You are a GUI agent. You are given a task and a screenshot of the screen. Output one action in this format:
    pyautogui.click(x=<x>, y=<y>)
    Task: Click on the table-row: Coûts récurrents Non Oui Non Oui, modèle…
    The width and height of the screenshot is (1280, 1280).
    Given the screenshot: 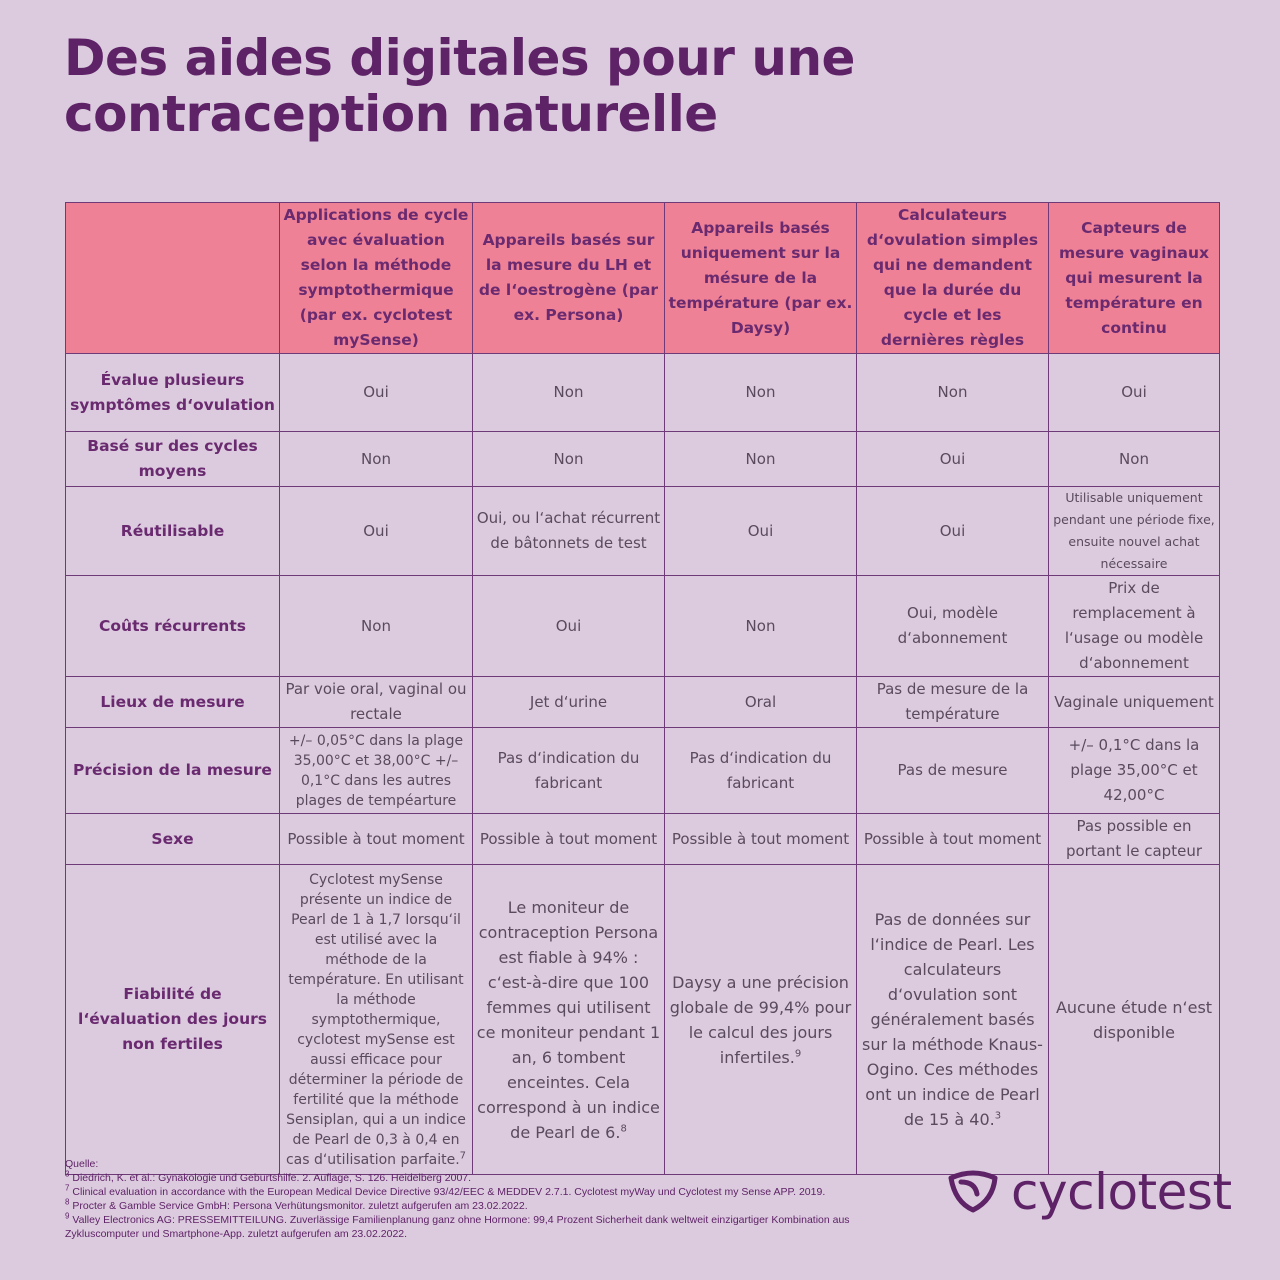 What is the action you would take?
    pyautogui.click(x=642, y=626)
    